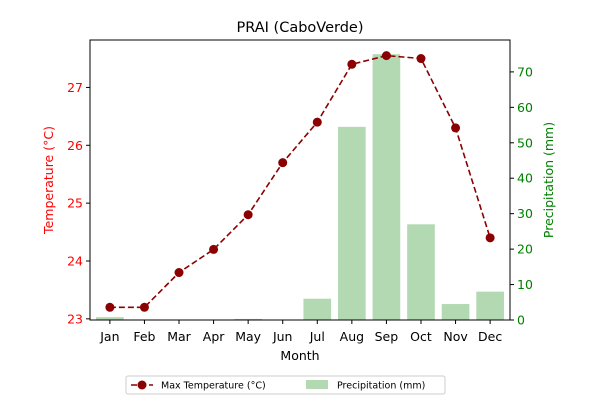 Image resolution: width=600 pixels, height=400 pixels. What do you see at coordinates (387, 336) in the screenshot?
I see `x-tick-label: Sep` at bounding box center [387, 336].